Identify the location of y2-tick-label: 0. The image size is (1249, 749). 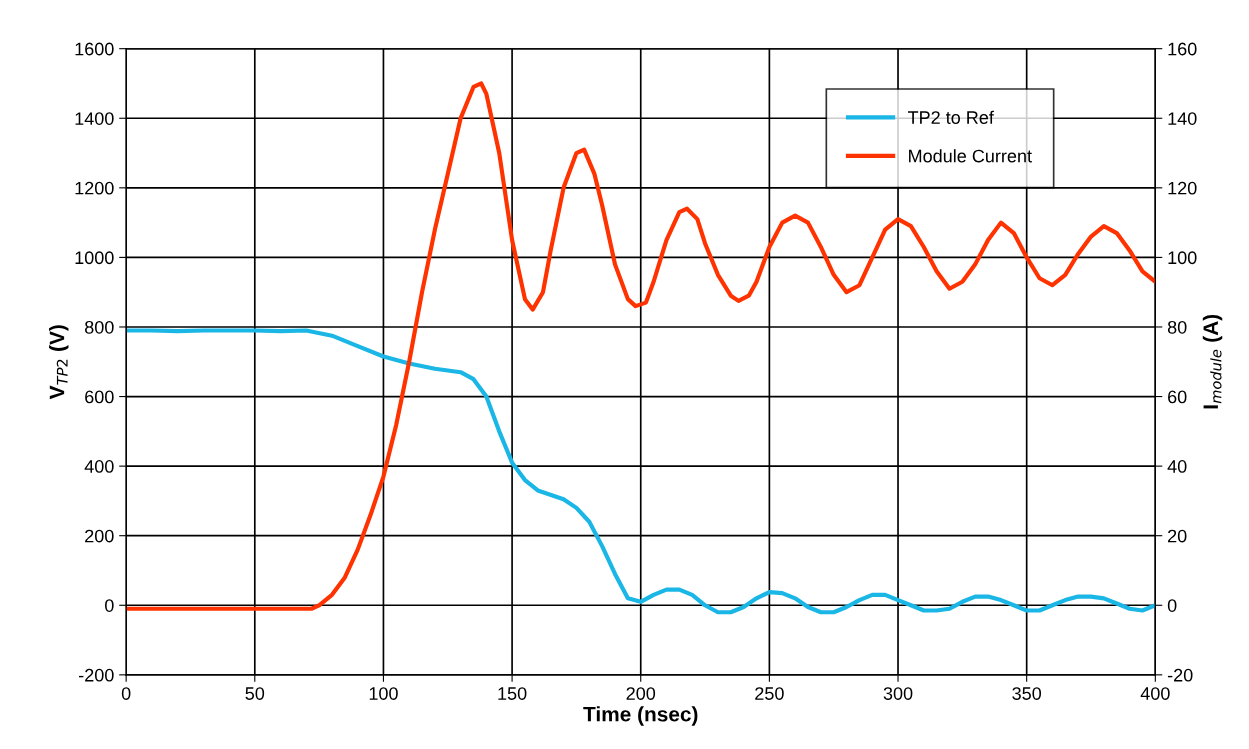
(1172, 605).